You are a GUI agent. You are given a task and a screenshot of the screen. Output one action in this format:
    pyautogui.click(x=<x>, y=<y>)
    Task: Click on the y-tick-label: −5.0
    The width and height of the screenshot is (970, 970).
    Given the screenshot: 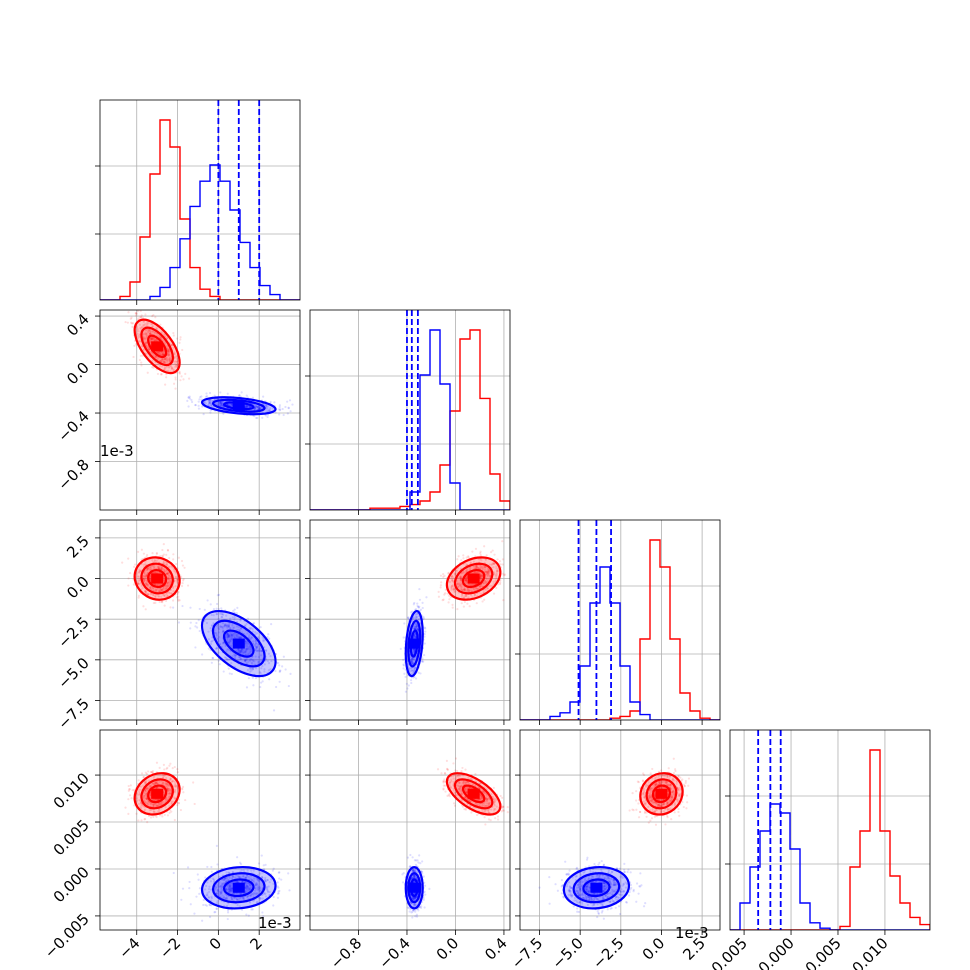 What is the action you would take?
    pyautogui.click(x=73, y=673)
    